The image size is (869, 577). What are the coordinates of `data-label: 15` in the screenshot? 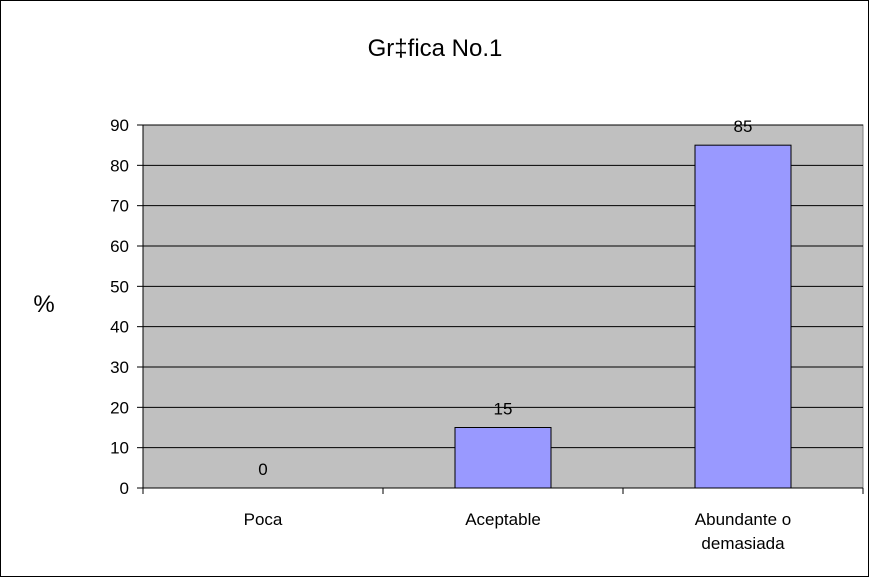 It's located at (503, 409).